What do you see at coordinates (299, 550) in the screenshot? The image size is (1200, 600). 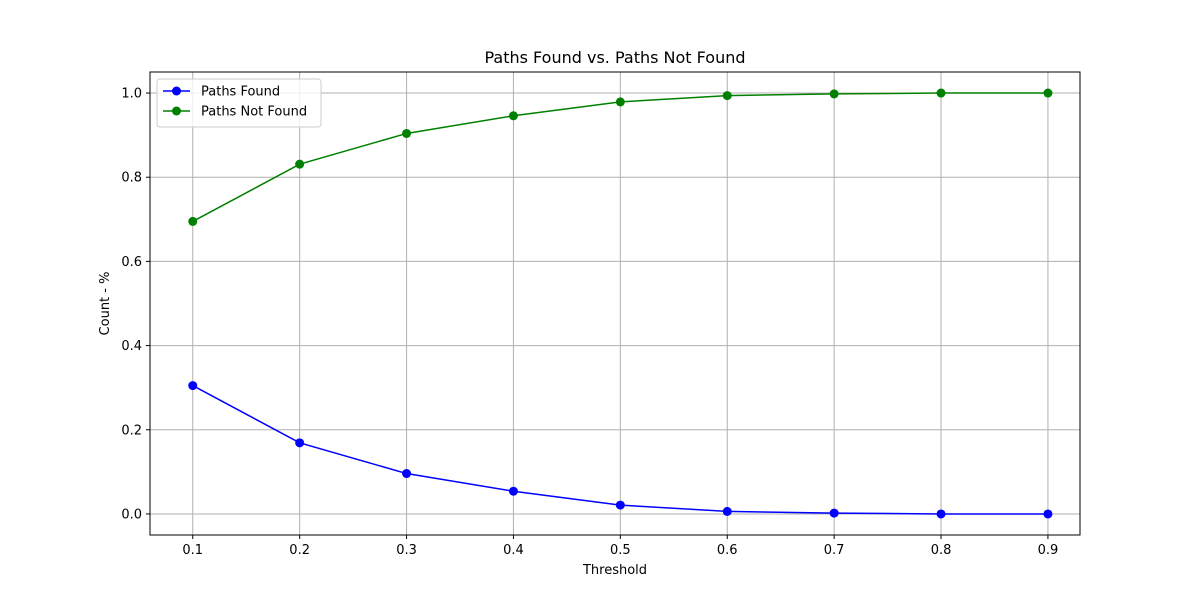 I see `x-tick-label: 0.2` at bounding box center [299, 550].